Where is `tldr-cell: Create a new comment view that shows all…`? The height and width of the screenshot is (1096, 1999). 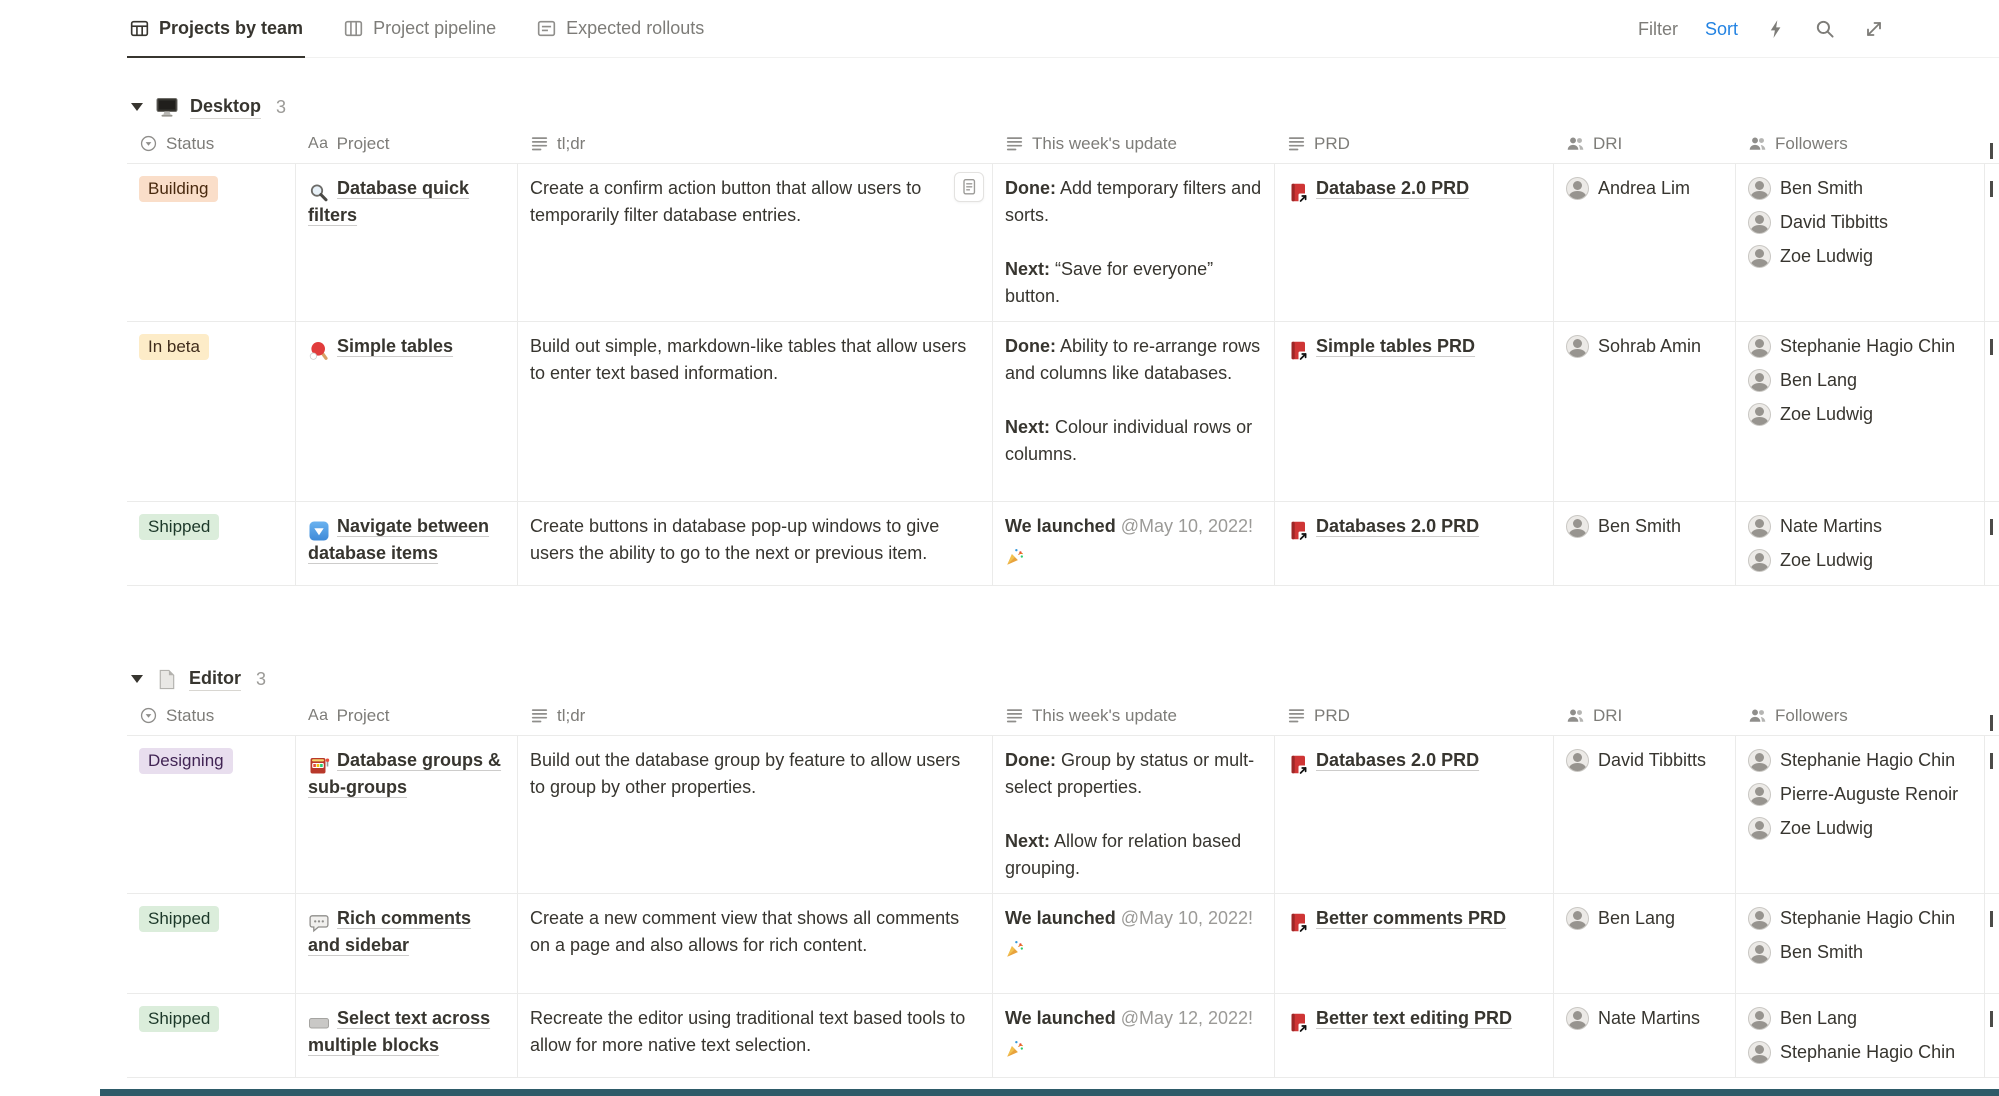 tldr-cell: Create a new comment view that shows all… is located at coordinates (755, 943).